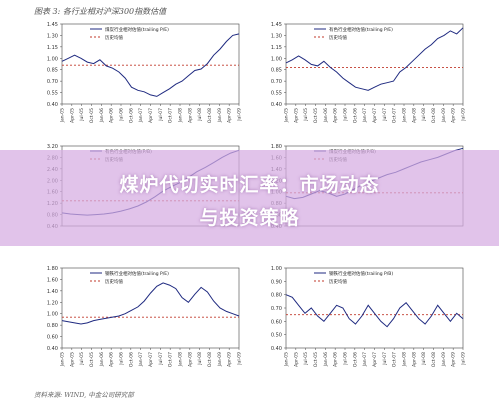  What do you see at coordinates (276, 336) in the screenshot?
I see `y-tick-label: 0.50` at bounding box center [276, 336].